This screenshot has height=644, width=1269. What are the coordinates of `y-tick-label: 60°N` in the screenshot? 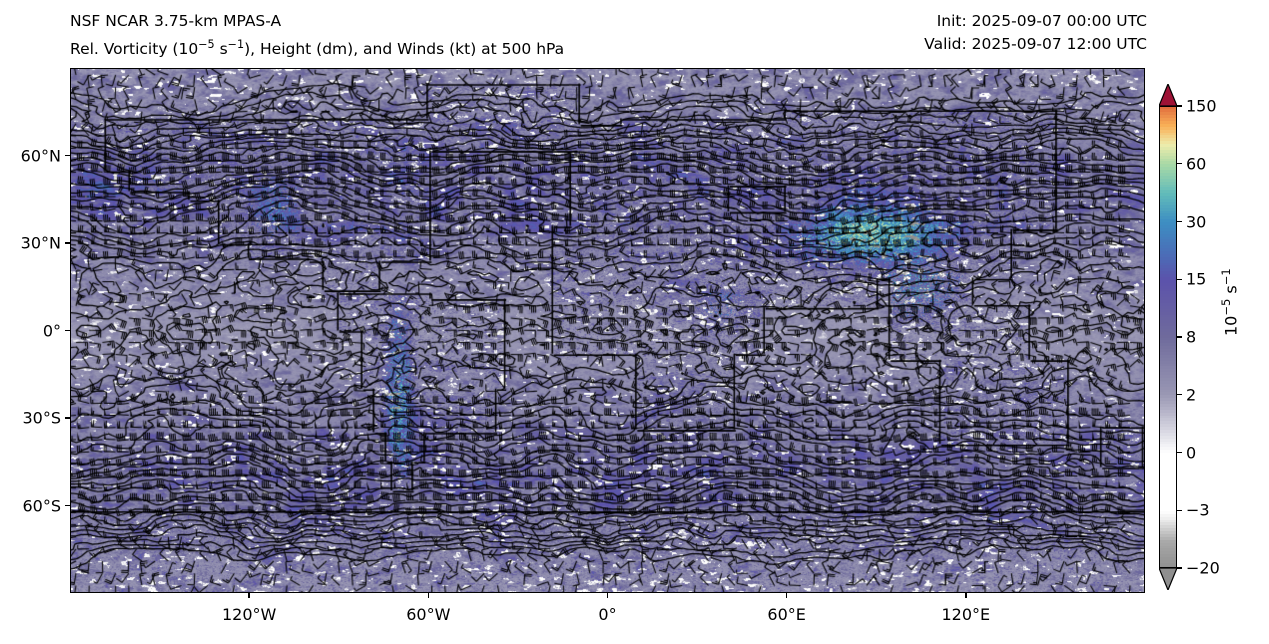 It's located at (40, 155).